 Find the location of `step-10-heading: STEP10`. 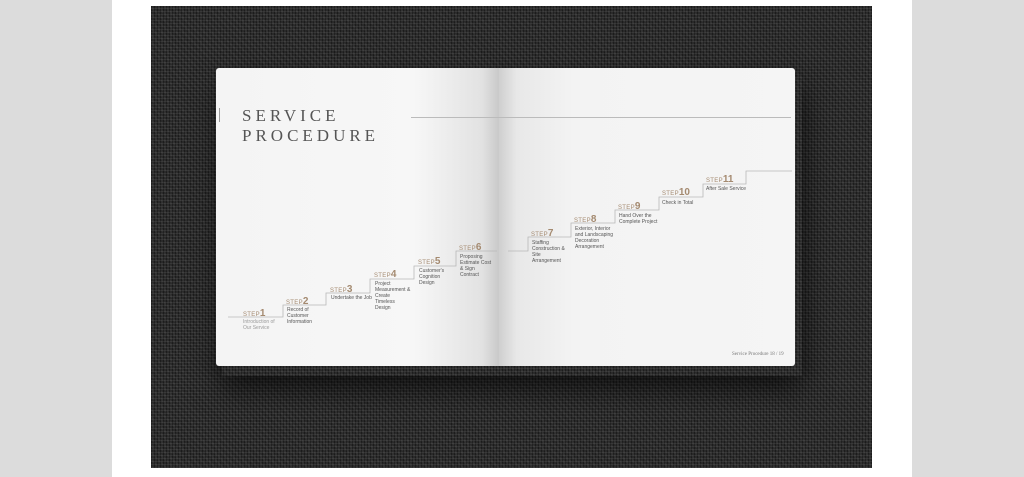

step-10-heading: STEP10 is located at coordinates (676, 192).